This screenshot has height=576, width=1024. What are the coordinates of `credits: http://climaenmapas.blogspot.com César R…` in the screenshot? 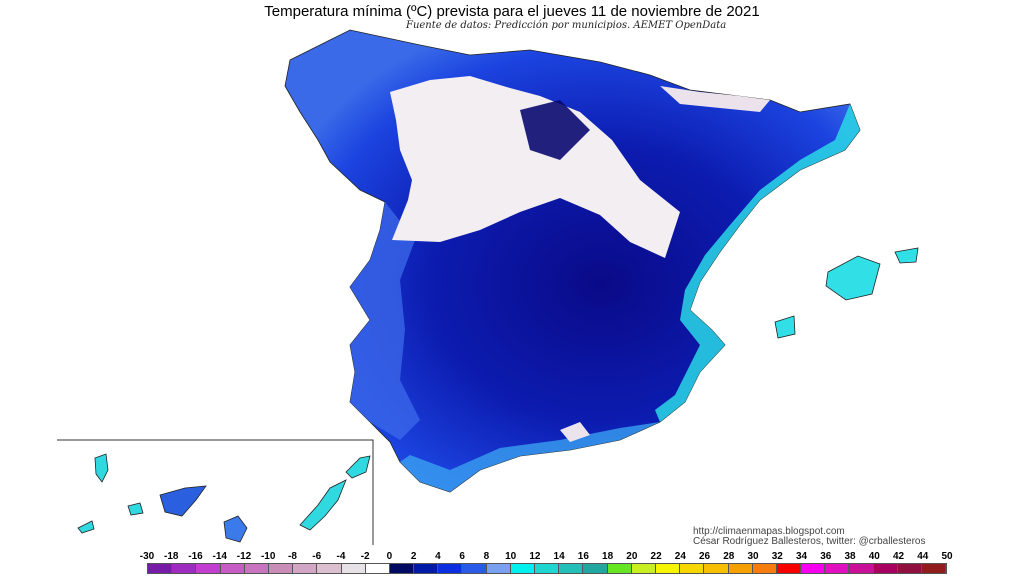 It's located at (809, 537).